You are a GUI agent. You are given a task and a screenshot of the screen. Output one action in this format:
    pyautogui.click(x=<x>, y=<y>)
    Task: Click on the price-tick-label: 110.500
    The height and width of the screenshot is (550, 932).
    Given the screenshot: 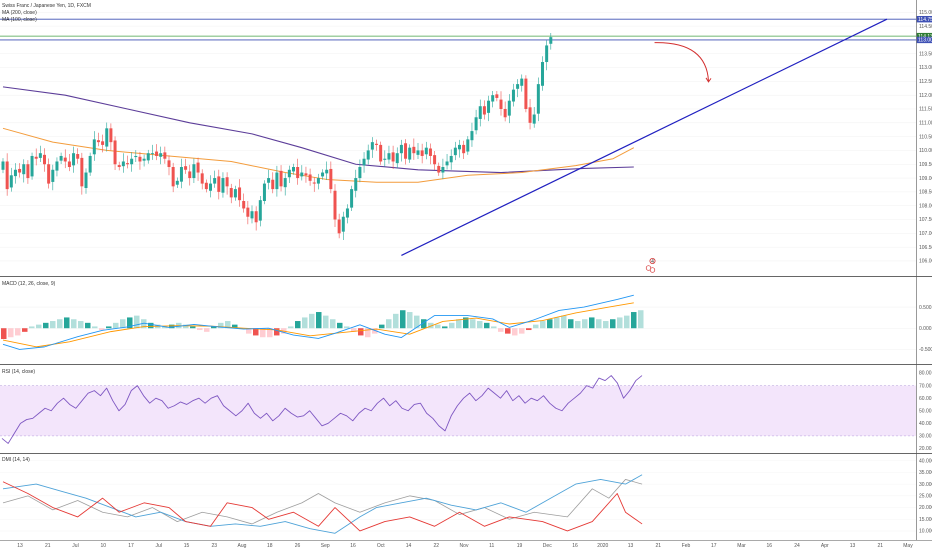 What is the action you would take?
    pyautogui.click(x=925, y=137)
    